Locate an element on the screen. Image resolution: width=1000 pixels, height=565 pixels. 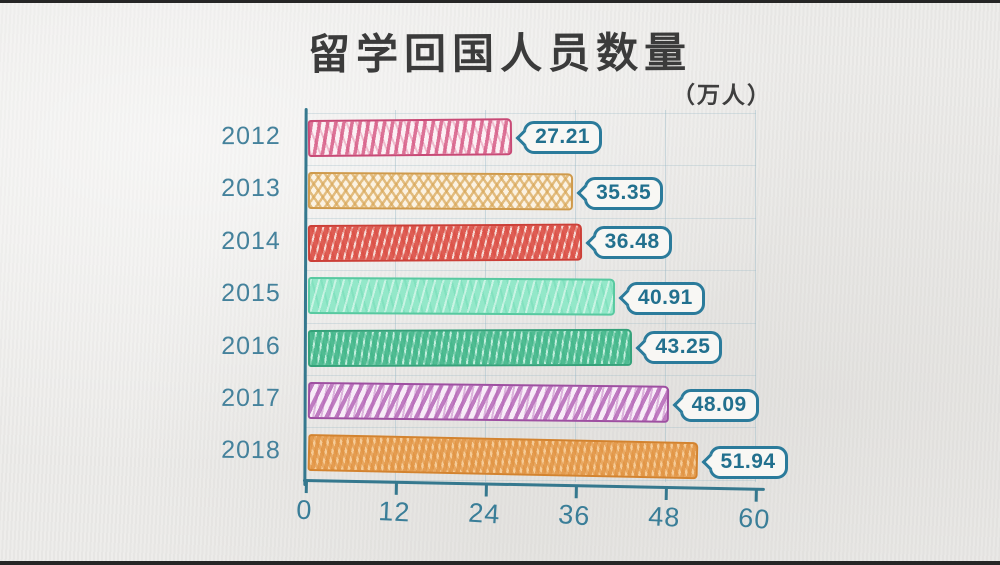
chart-title: 留学回国人员数量 is located at coordinates (500, 53).